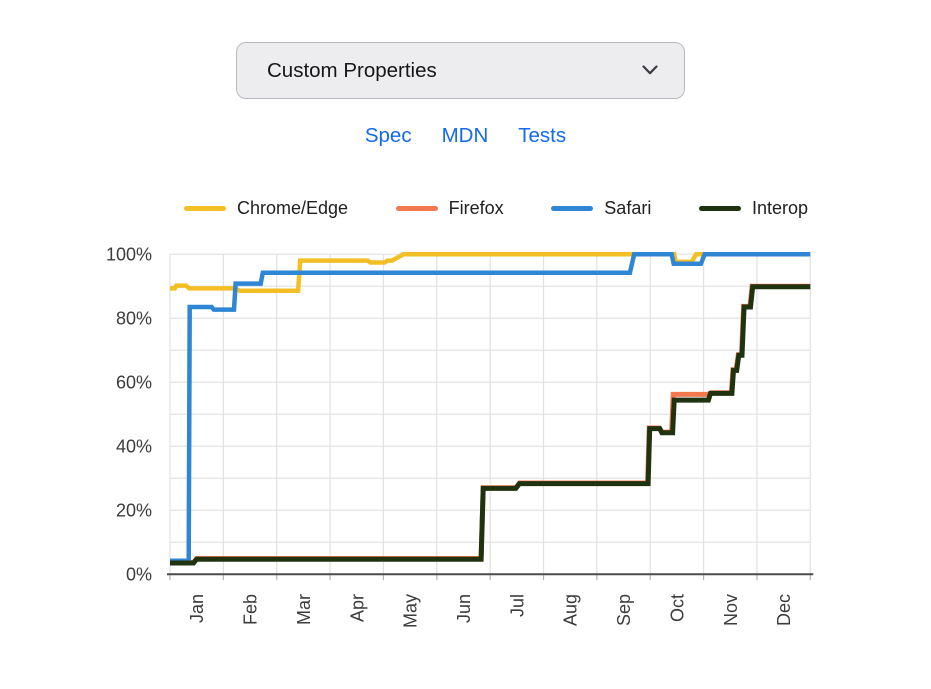 Image resolution: width=931 pixels, height=689 pixels. Describe the element at coordinates (134, 319) in the screenshot. I see `y-axis-label: 80%` at that location.